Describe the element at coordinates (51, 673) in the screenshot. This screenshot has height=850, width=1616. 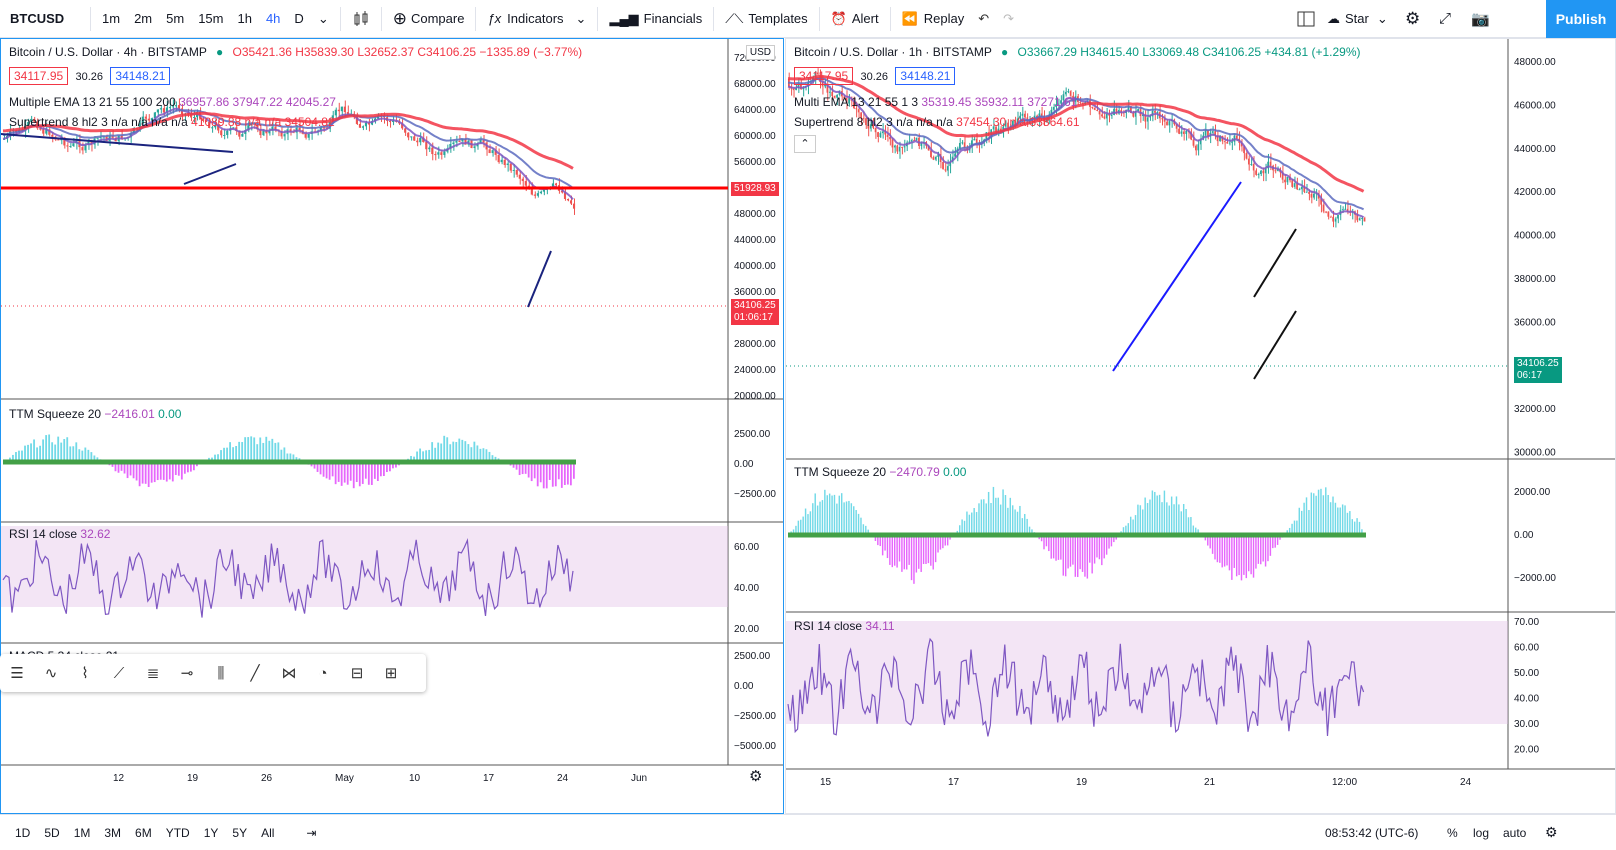
I see `wave-12345-icon: ∿` at that location.